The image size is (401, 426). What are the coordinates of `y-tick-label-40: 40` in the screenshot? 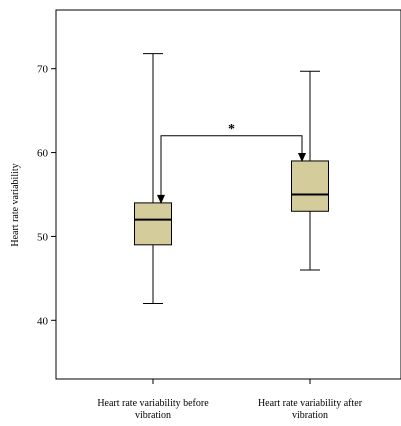 It's located at (43, 321).